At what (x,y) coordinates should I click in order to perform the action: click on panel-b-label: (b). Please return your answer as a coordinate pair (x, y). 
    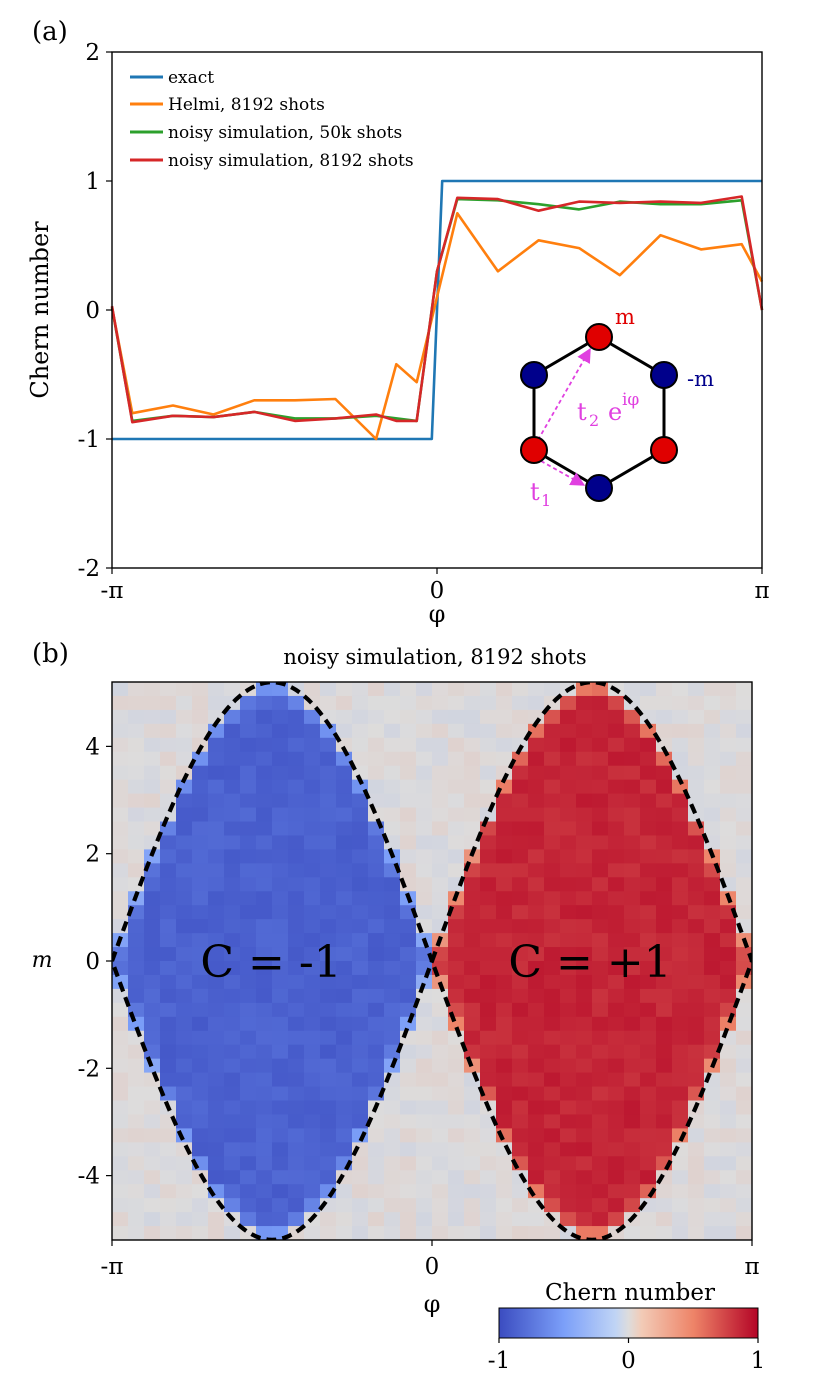
    Looking at the image, I should click on (50, 654).